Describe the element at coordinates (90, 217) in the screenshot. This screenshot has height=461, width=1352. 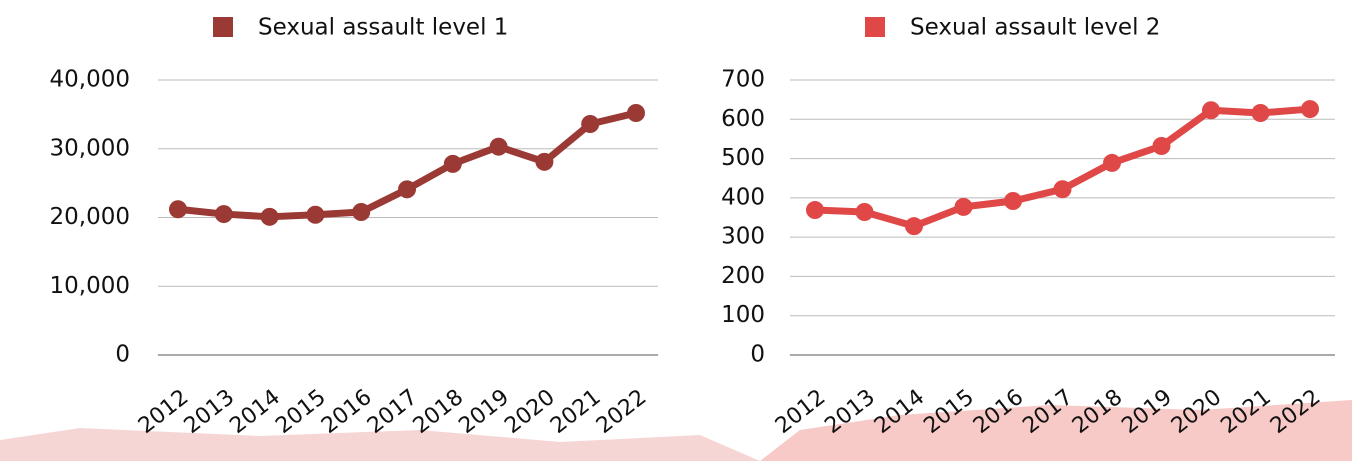
I see `y-tick-label: 20,000` at that location.